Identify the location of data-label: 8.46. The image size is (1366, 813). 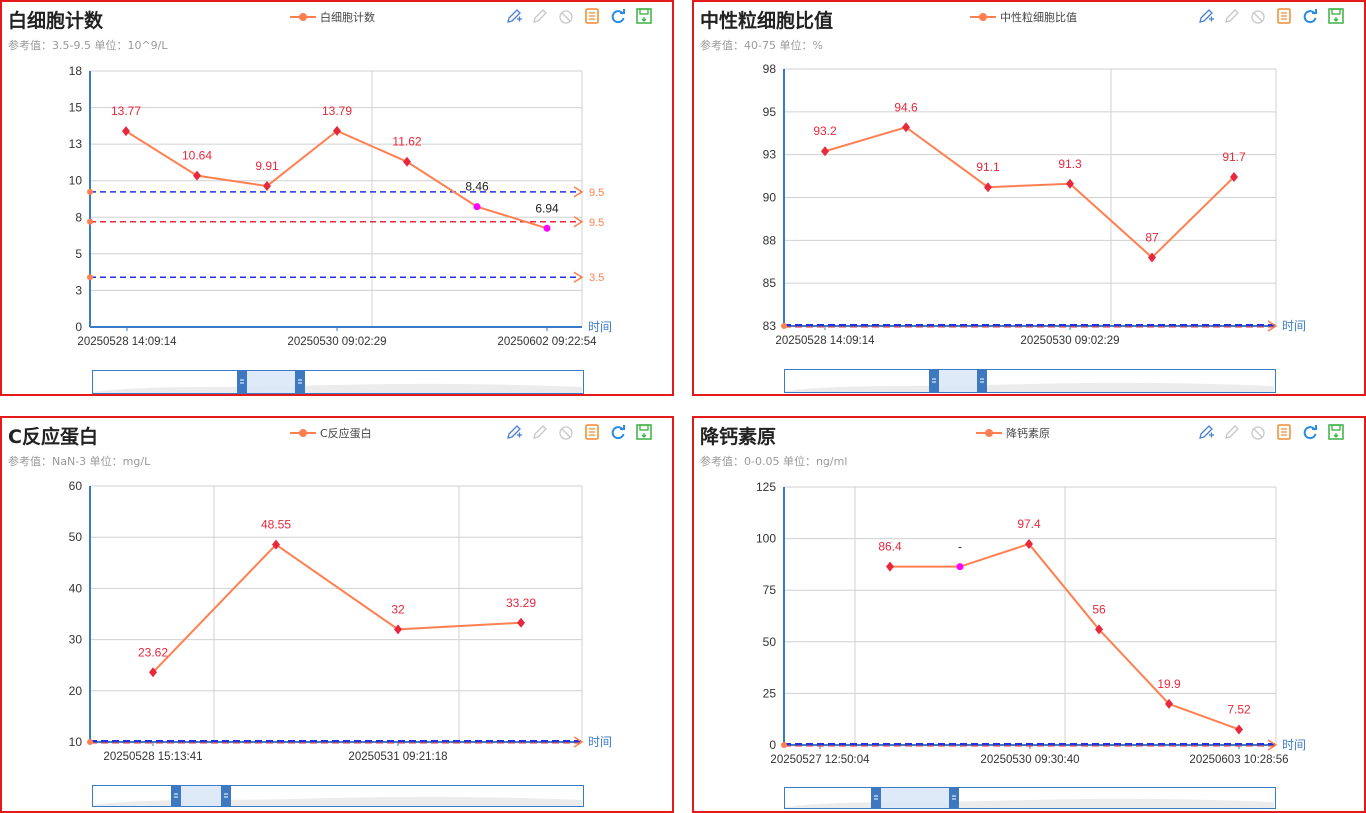
(477, 187).